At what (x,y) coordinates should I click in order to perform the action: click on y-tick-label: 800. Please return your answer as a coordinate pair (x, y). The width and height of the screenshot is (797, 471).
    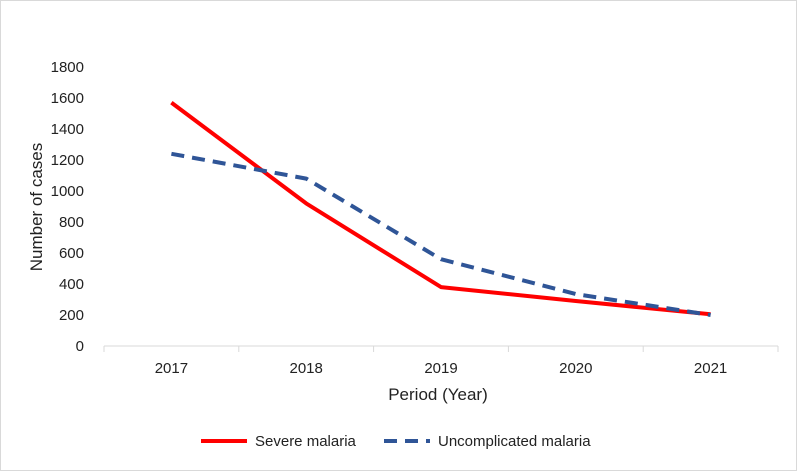
    Looking at the image, I should click on (71, 222).